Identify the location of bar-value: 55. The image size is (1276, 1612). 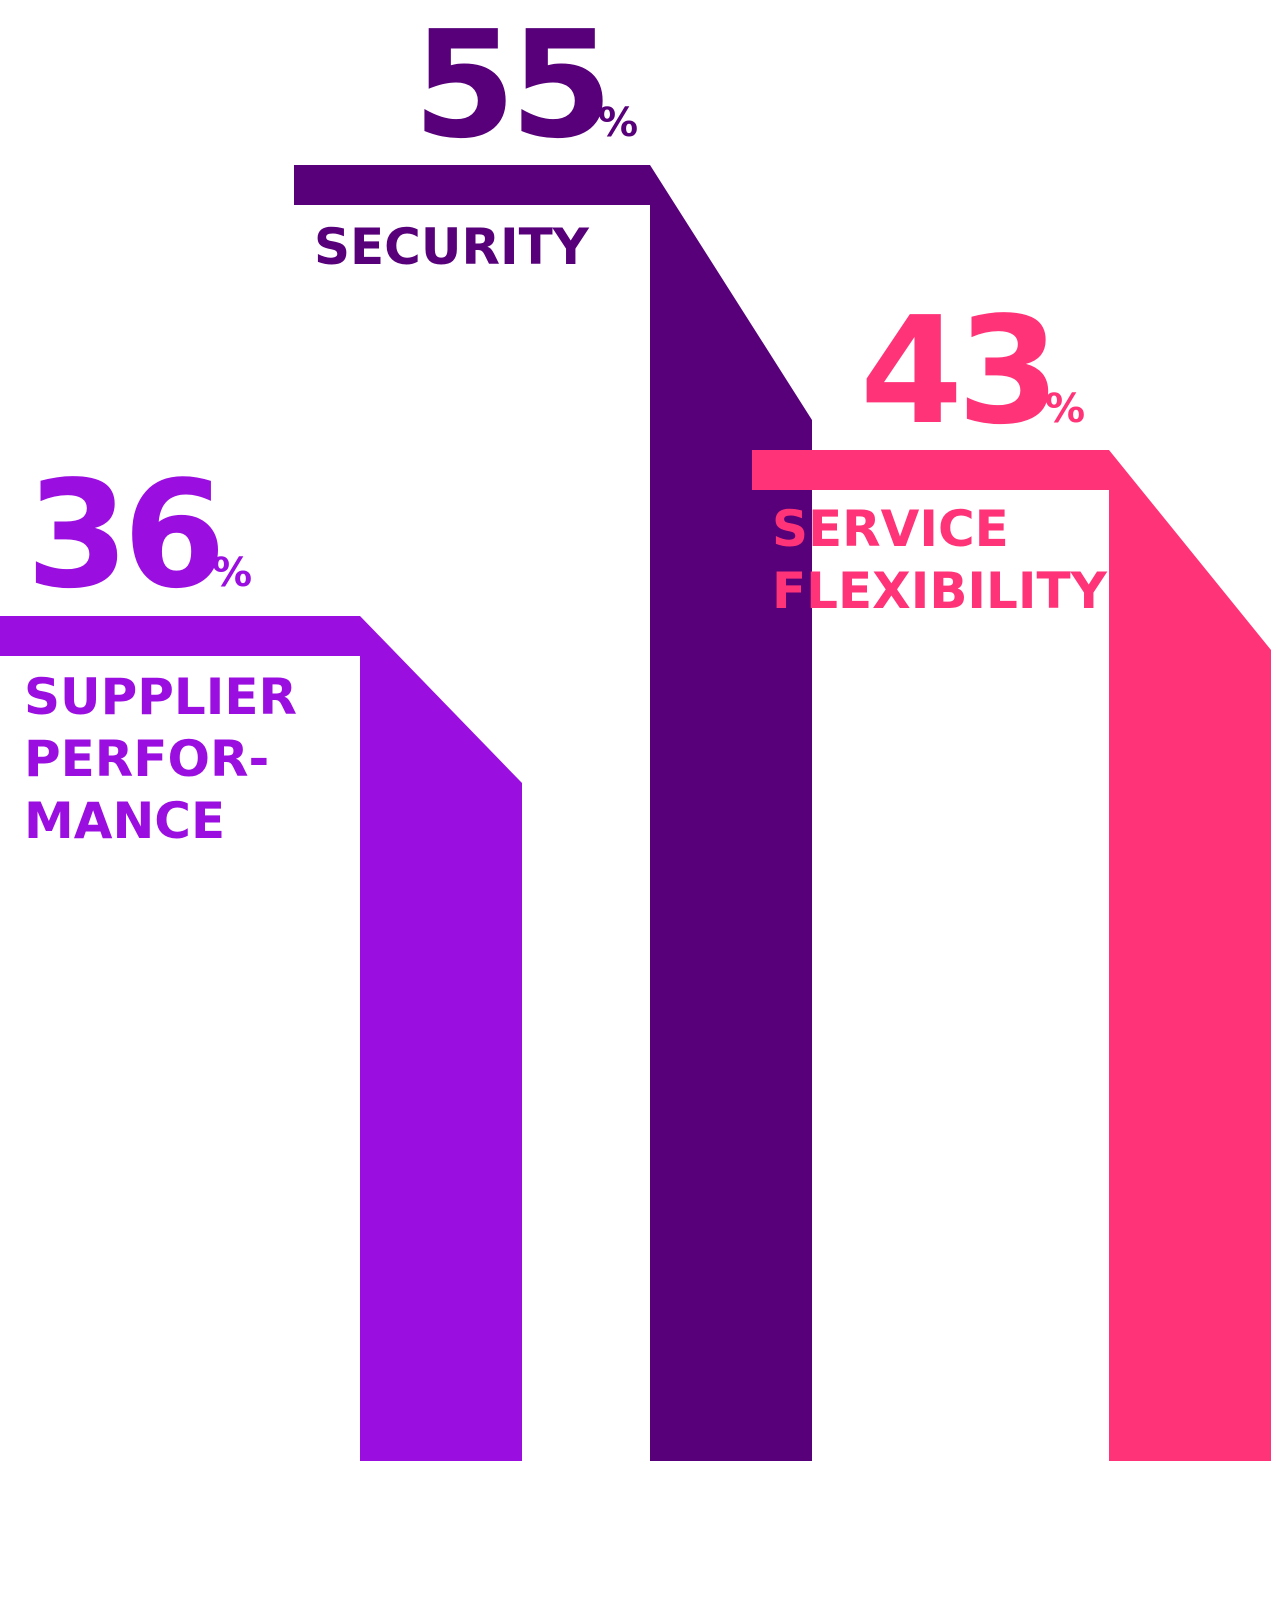
(510, 85).